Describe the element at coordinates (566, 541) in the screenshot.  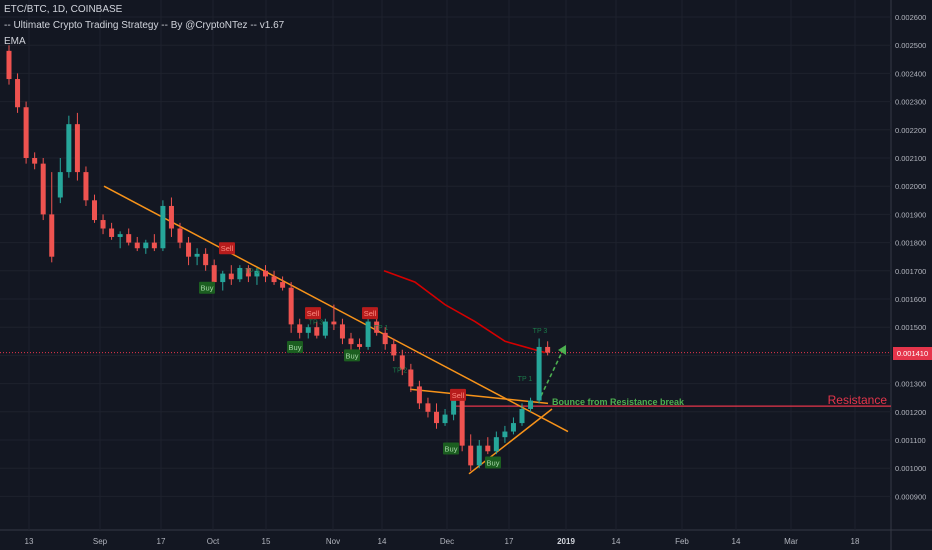
I see `time-tick-label: 2019` at that location.